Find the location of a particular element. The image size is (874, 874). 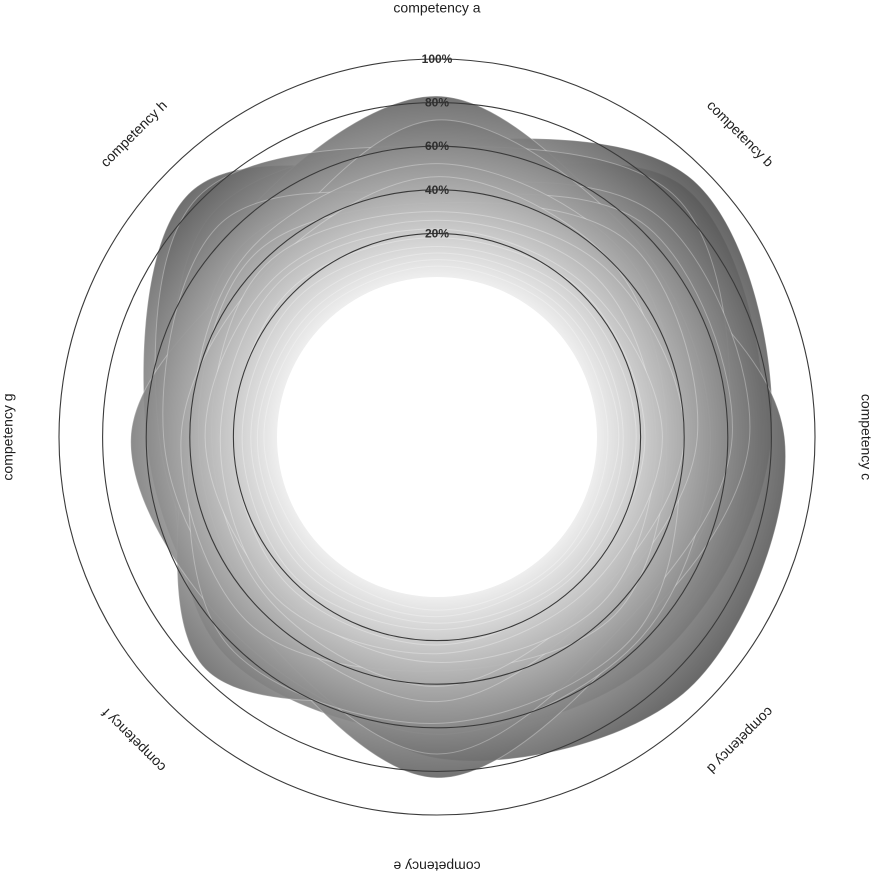

axis-label-competency-g: competency g is located at coordinates (8, 436).